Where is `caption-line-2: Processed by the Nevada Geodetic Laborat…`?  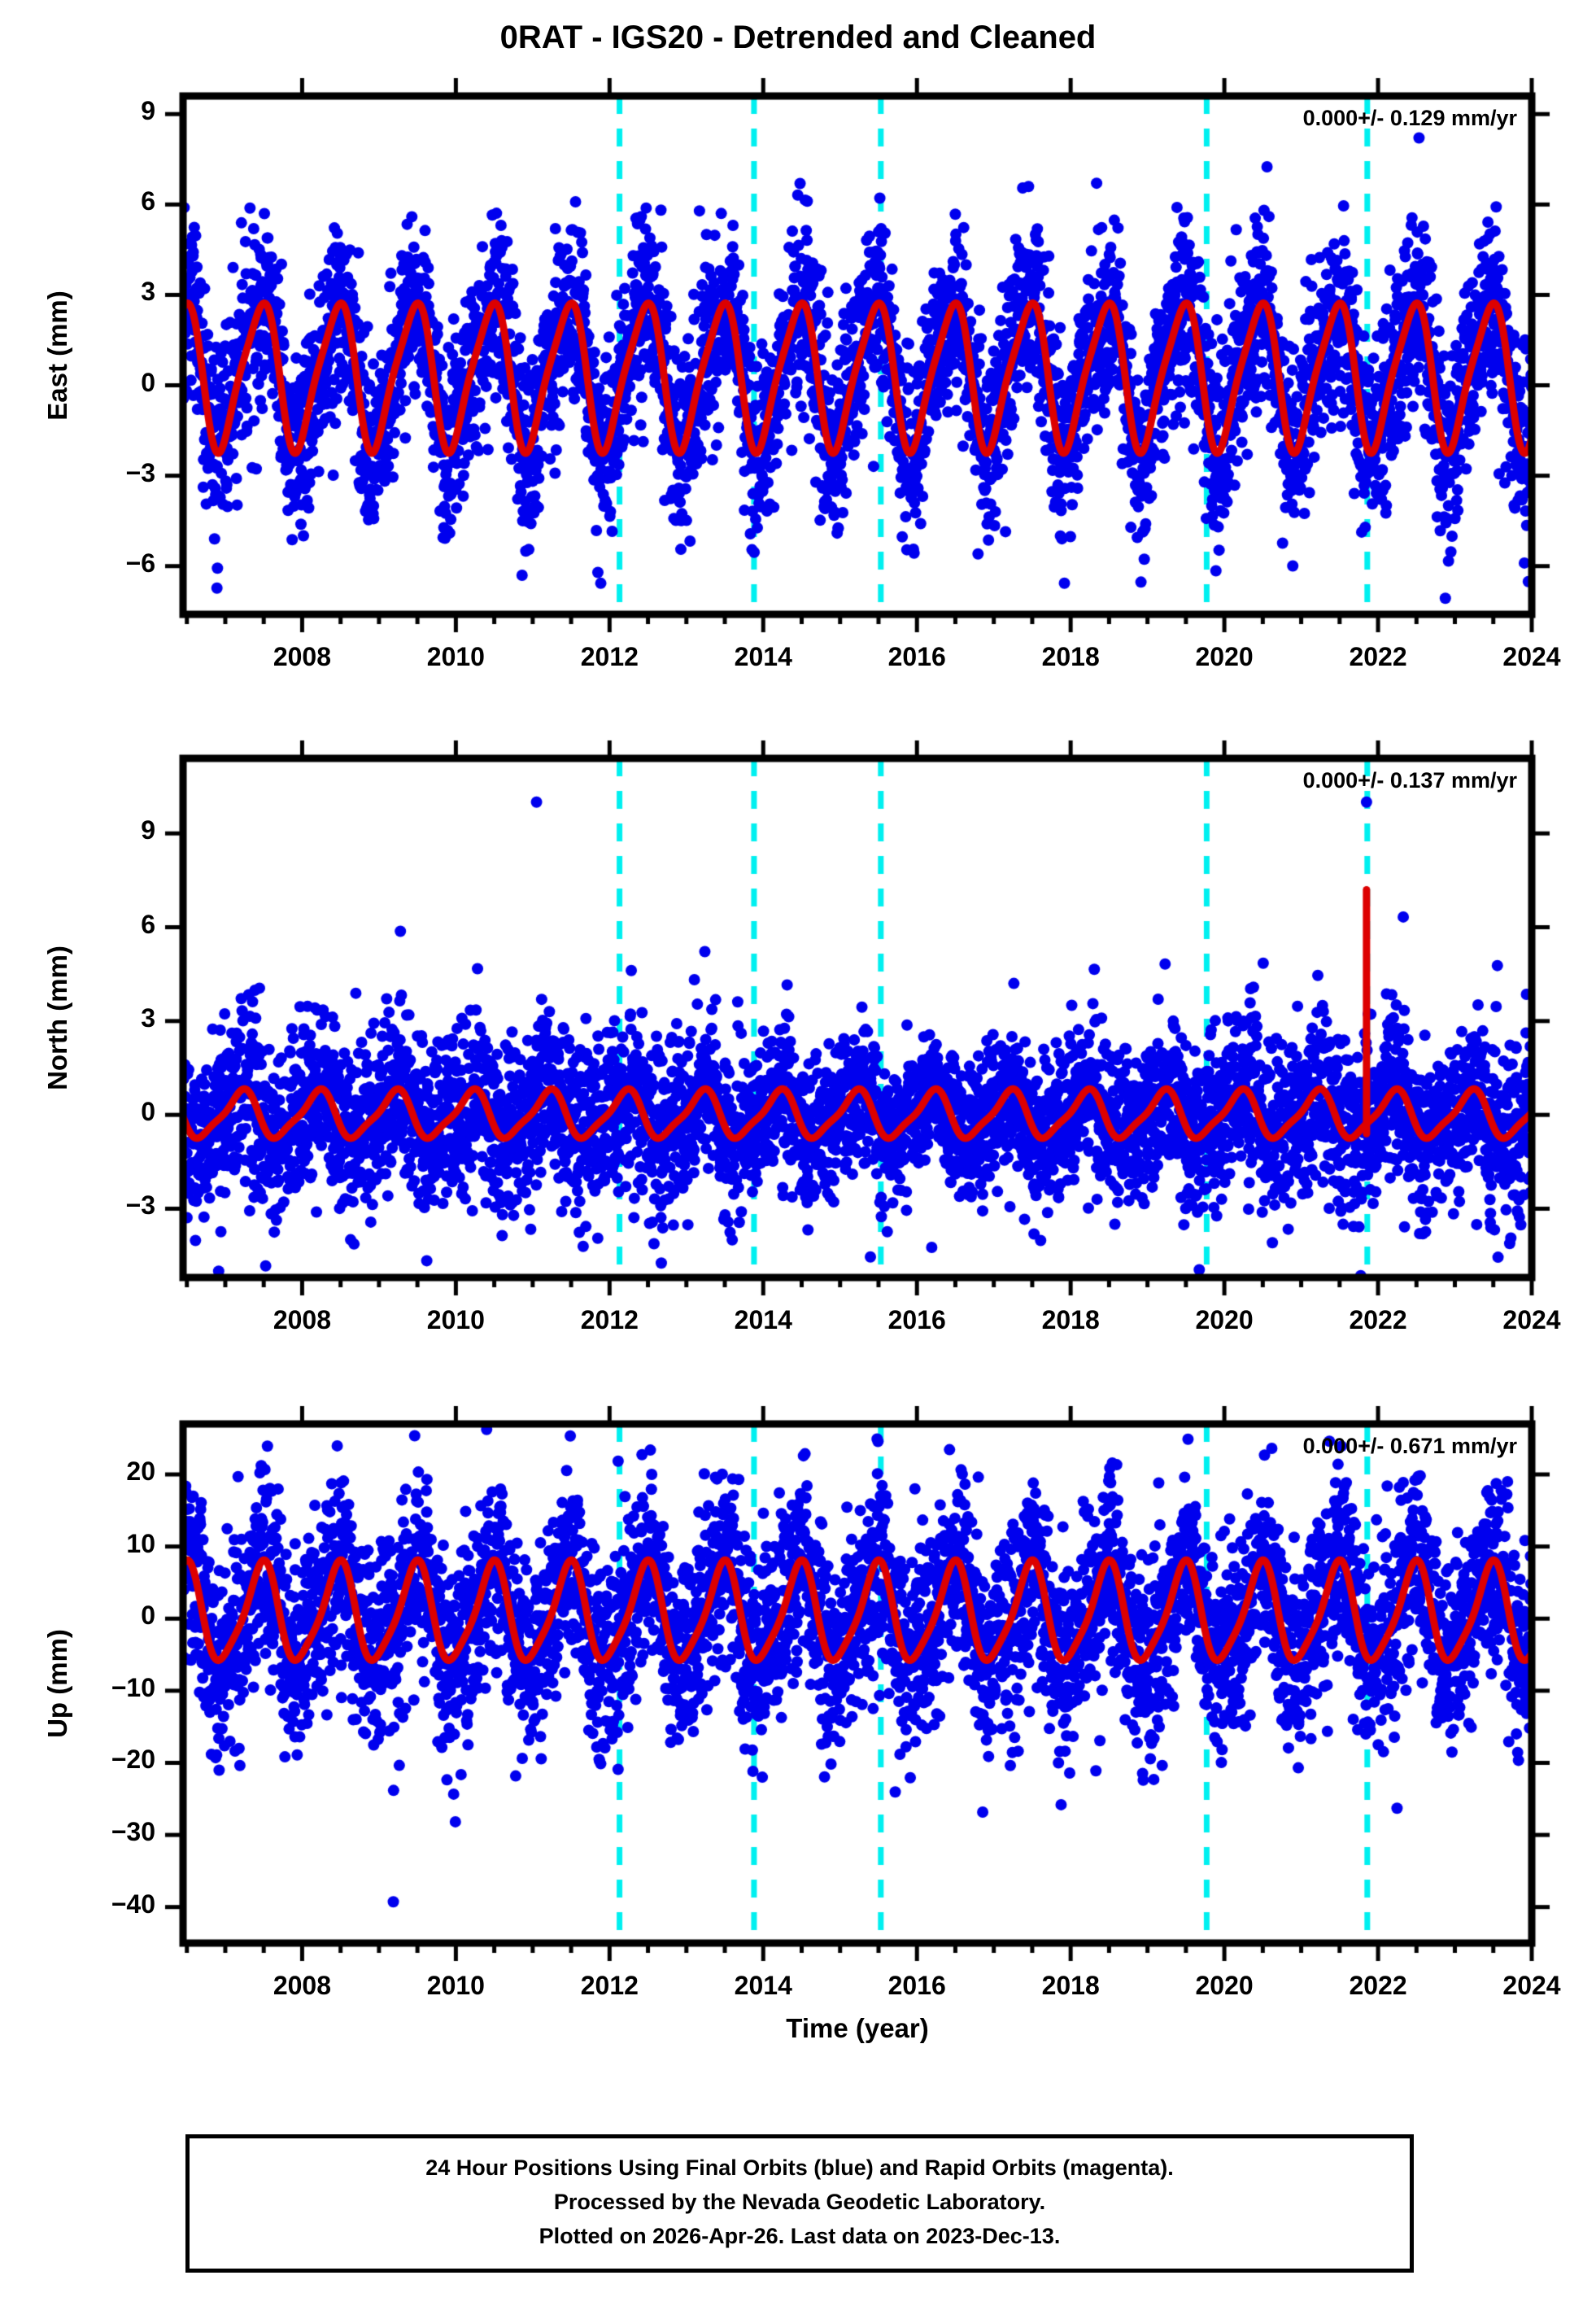 caption-line-2: Processed by the Nevada Geodetic Laborat… is located at coordinates (799, 2201).